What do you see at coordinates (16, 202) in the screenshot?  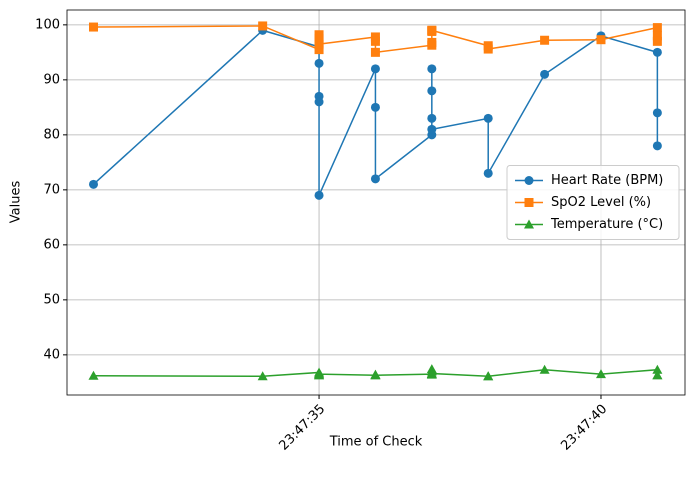 I see `y-axis-label: Values` at bounding box center [16, 202].